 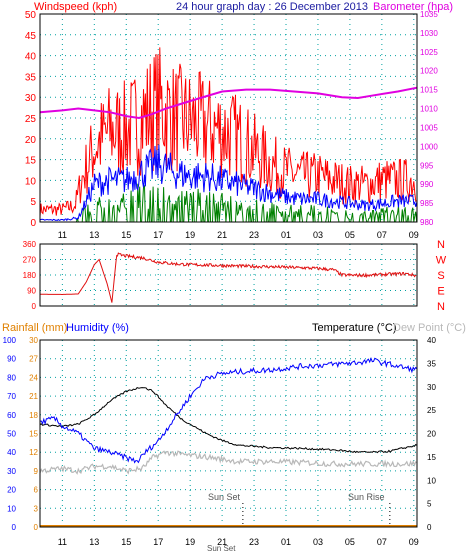 I want to click on rainfall-tick-label-2: 6, so click(x=36, y=490).